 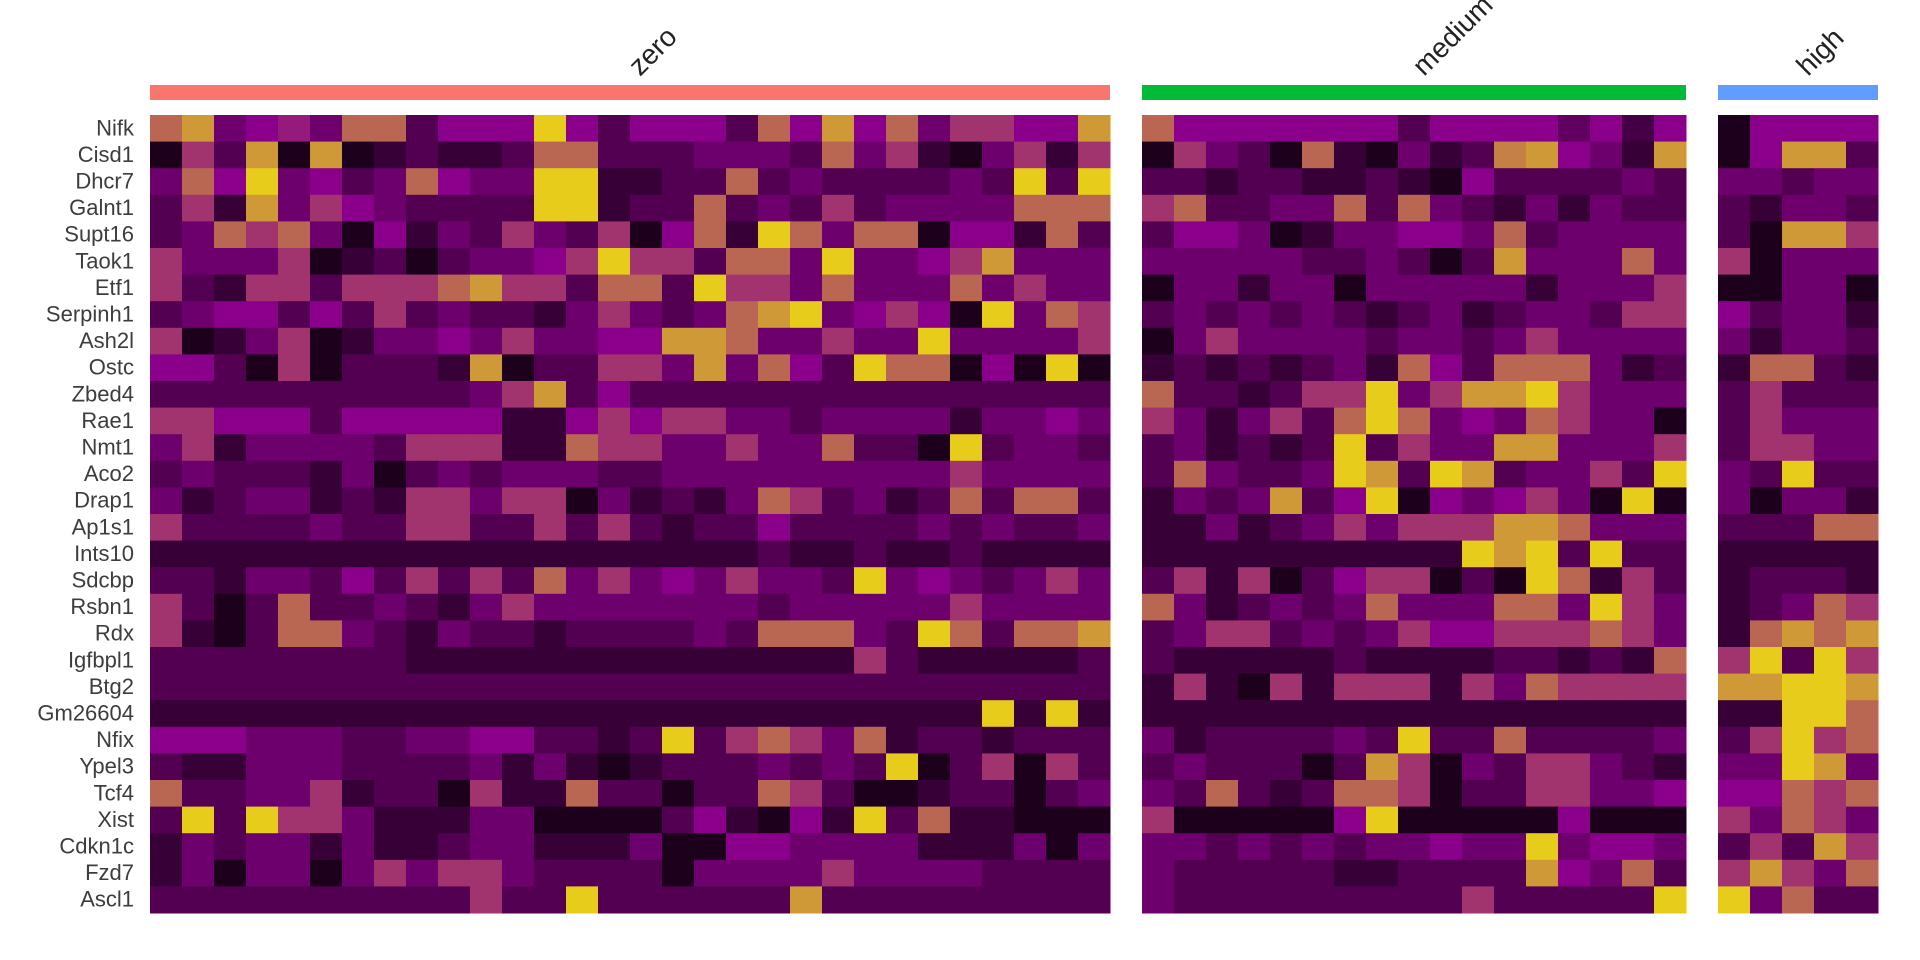 I want to click on group-label-high: high, so click(x=1819, y=51).